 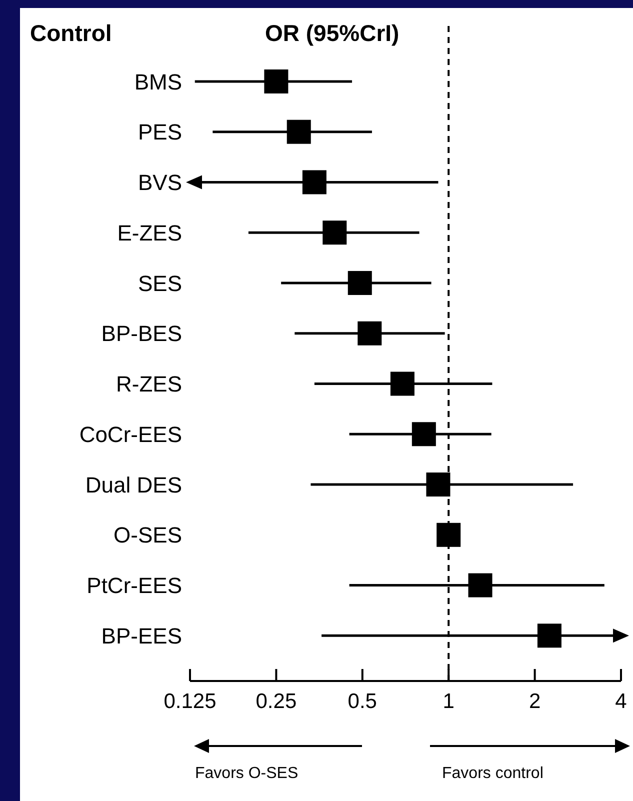 I want to click on x-tick-label: 0.125, so click(x=190, y=701).